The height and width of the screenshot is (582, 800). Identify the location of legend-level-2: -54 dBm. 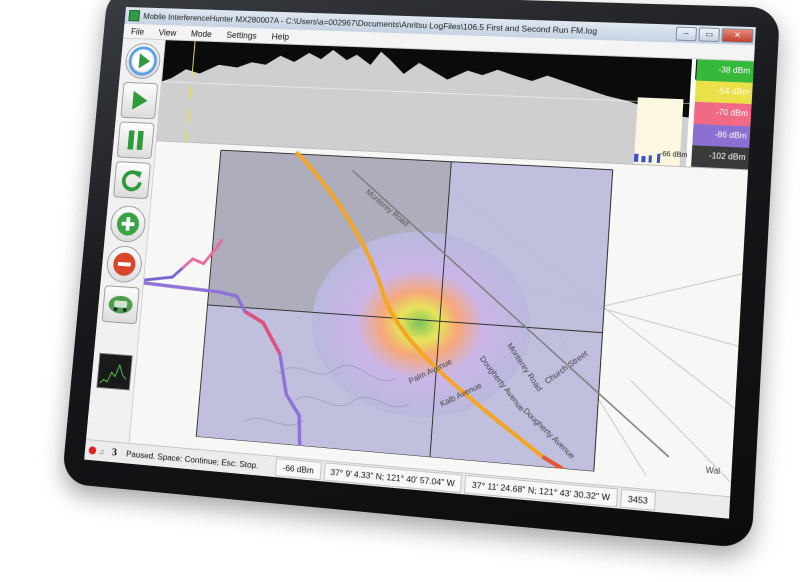
(724, 93).